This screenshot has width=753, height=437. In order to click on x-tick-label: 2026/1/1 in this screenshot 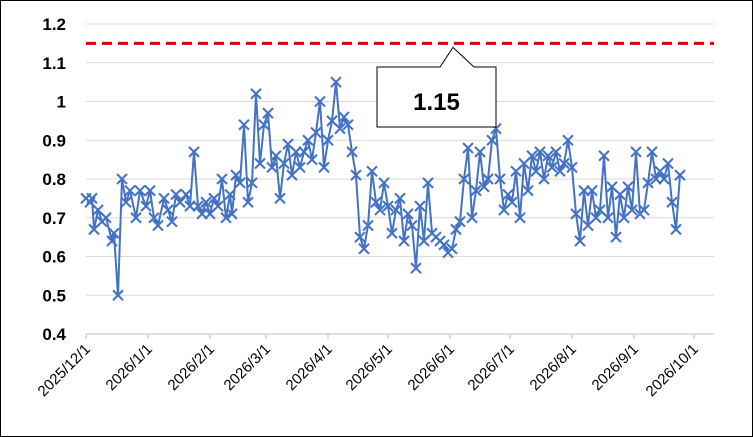, I will do `click(129, 367)`.